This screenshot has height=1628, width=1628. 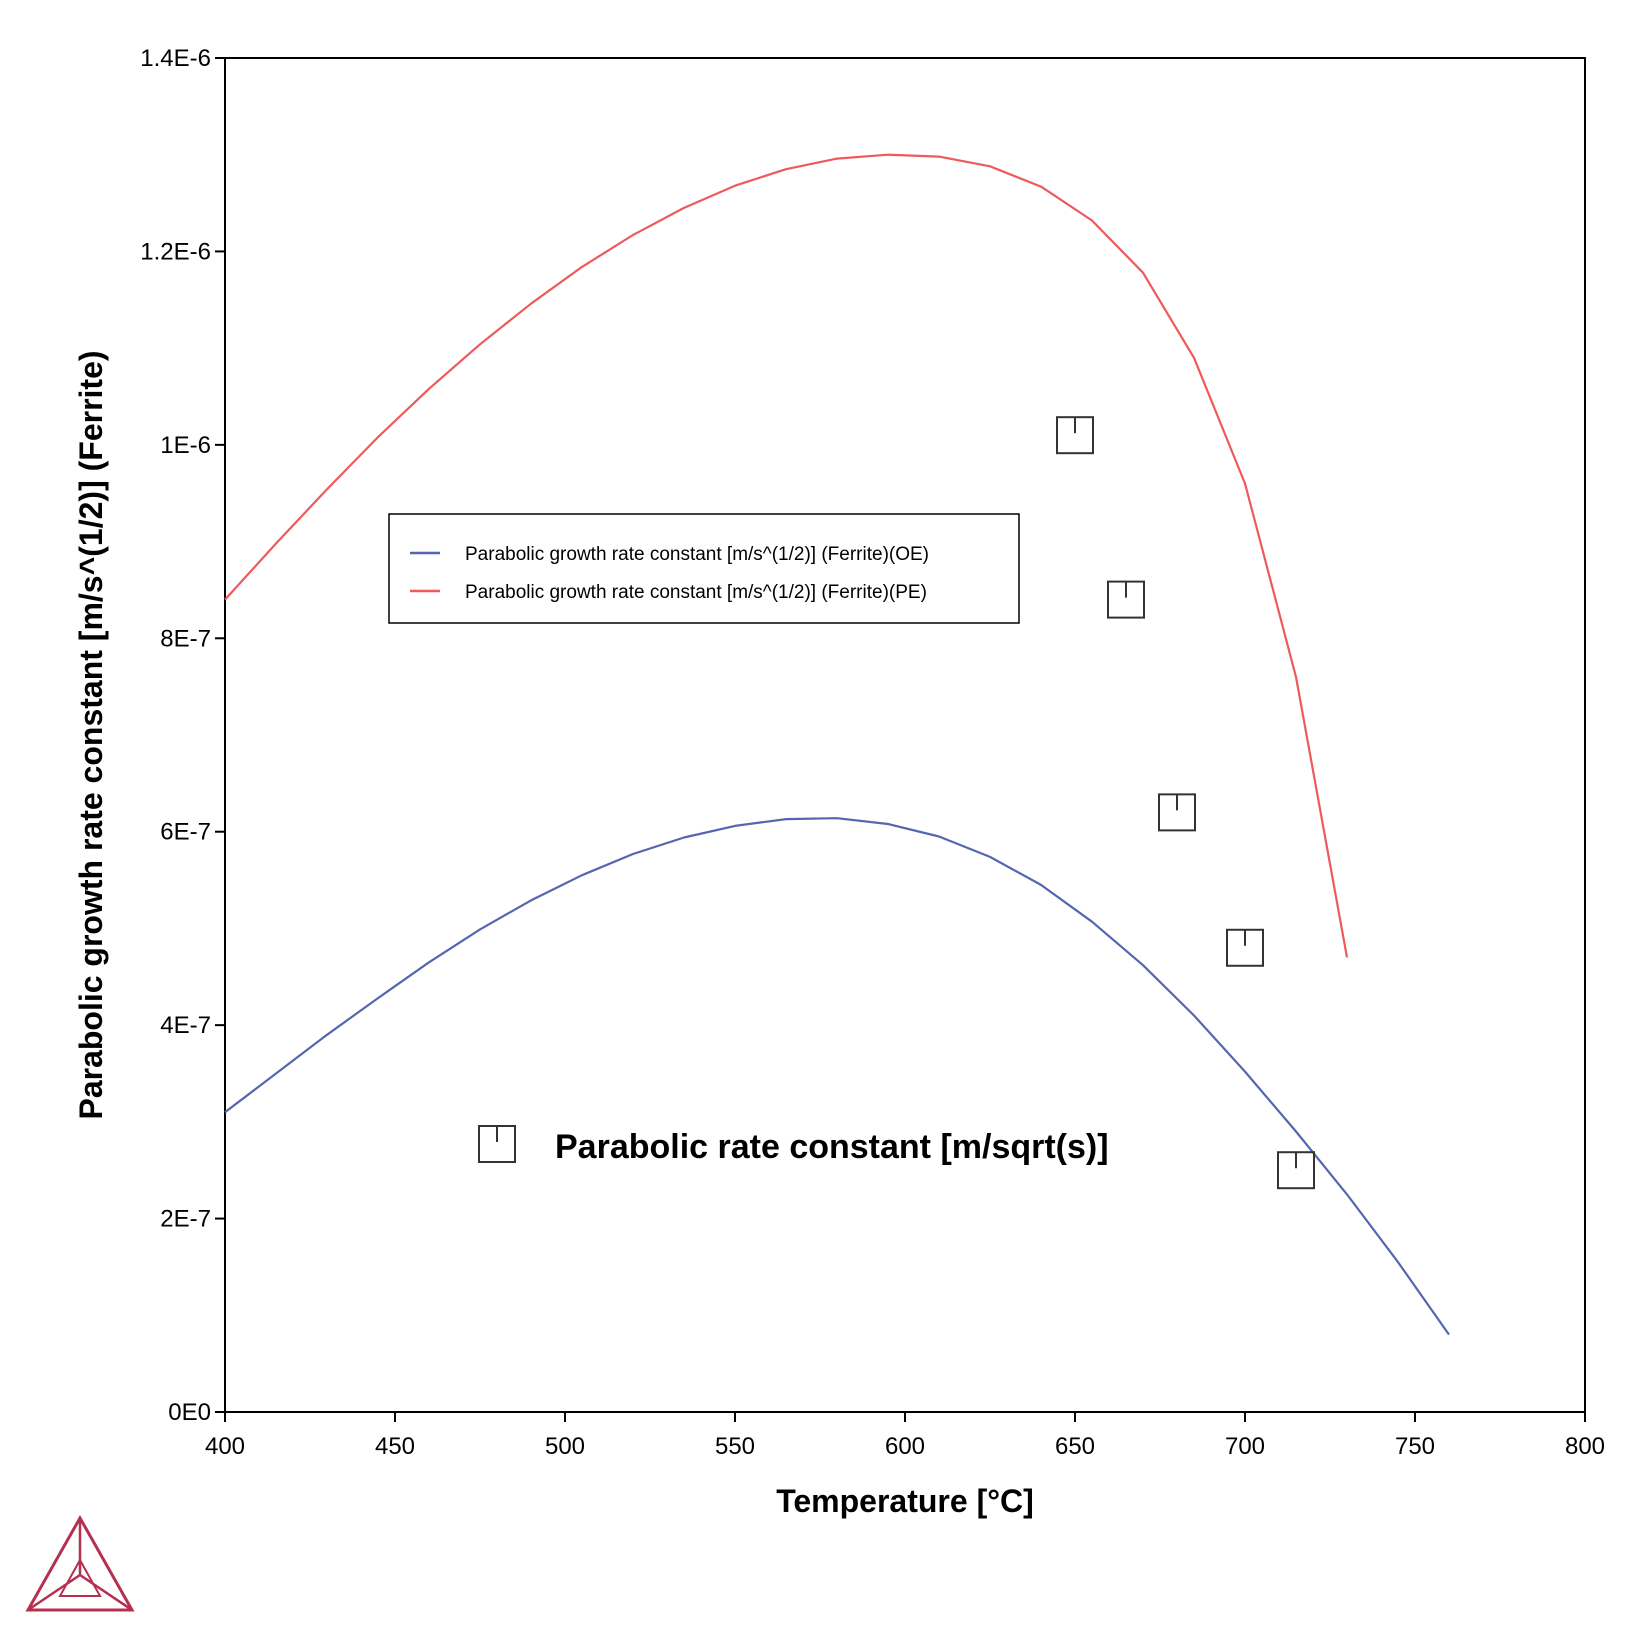 What do you see at coordinates (175, 251) in the screenshot?
I see `y-tick-label: 1.2E-6` at bounding box center [175, 251].